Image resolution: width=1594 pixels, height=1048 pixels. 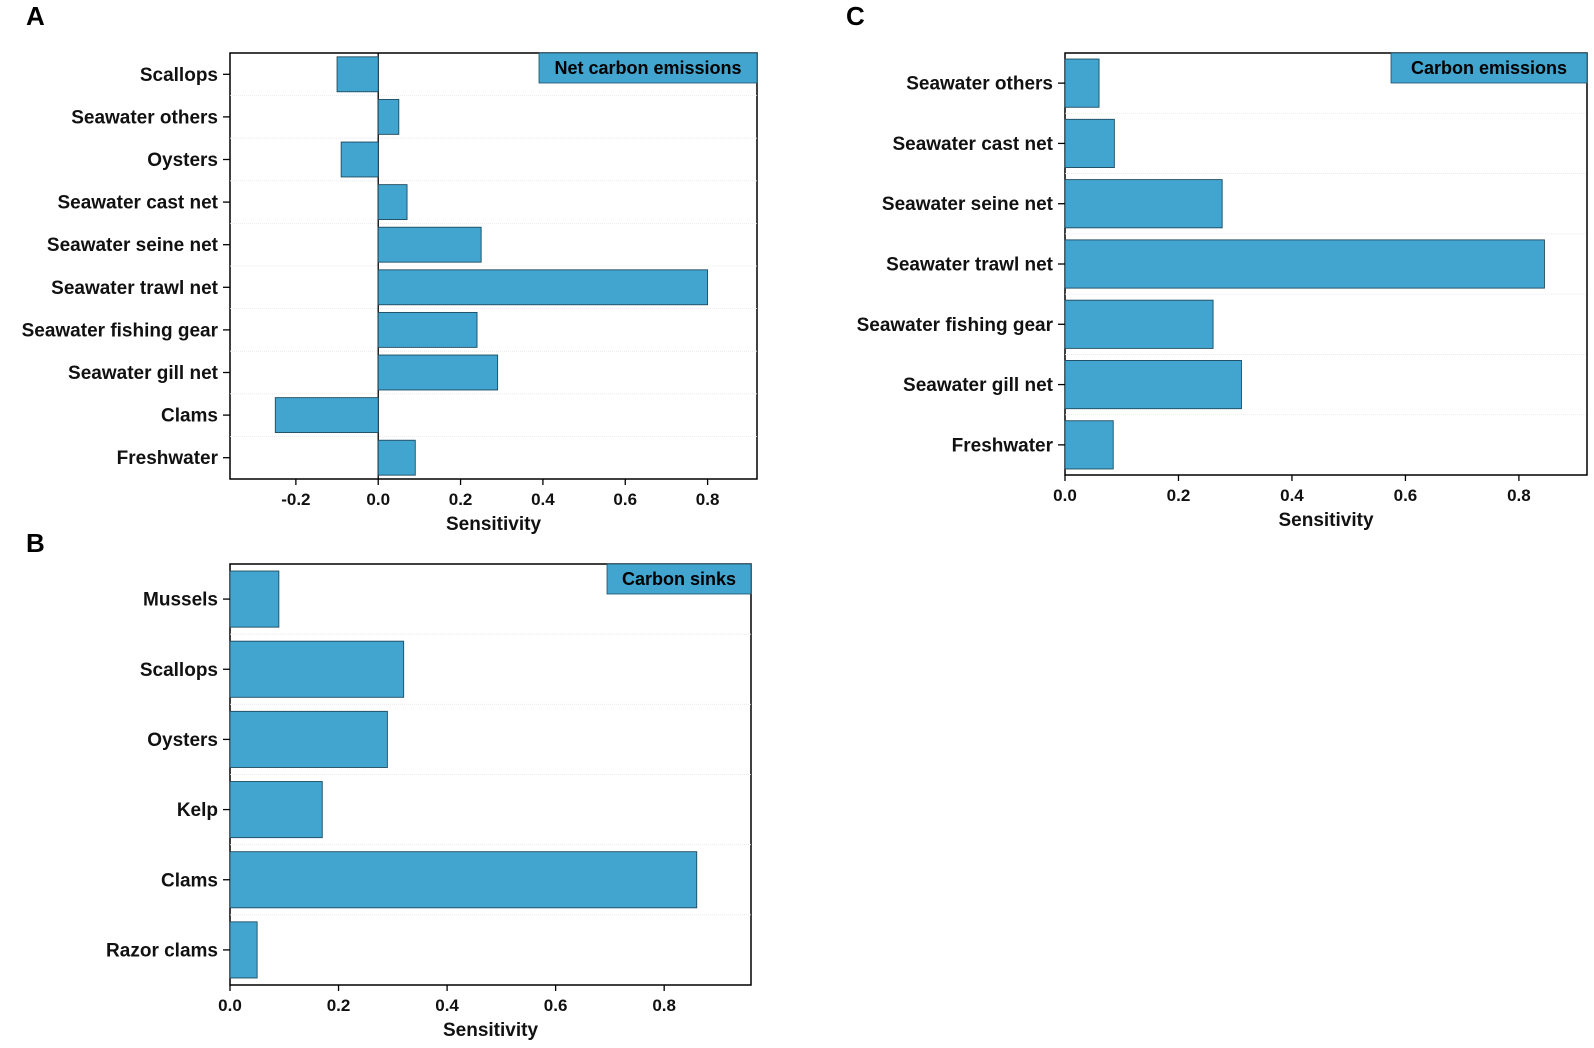 I want to click on panel-a-x-tick-label: 0.8, so click(x=708, y=499).